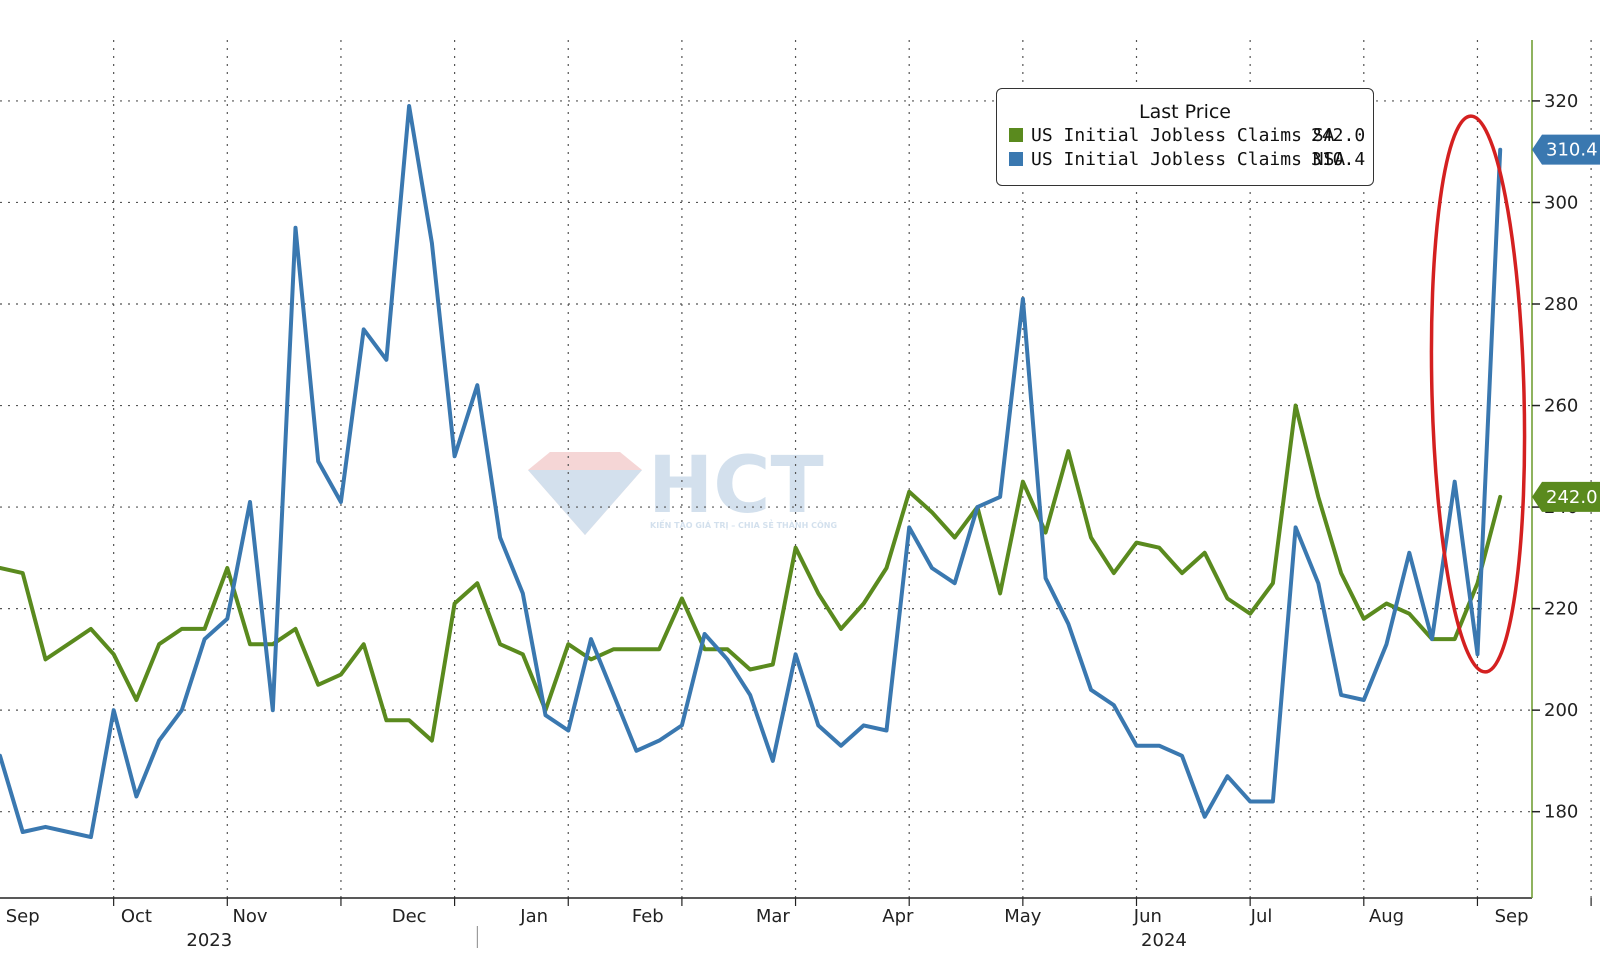 This screenshot has height=961, width=1600. I want to click on hct-diamond-logo-lower, so click(585, 502).